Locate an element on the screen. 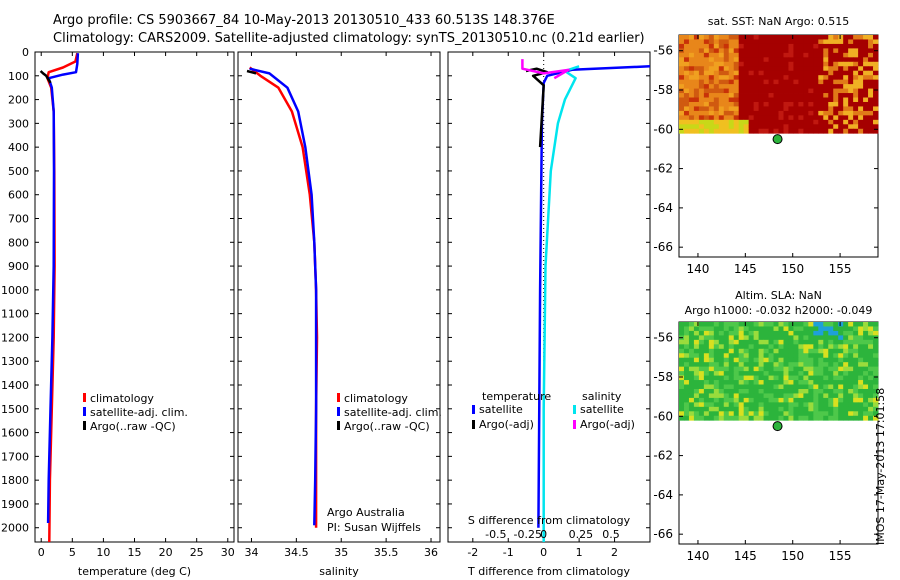 The image size is (900, 580). x-tick-label: 34.5 is located at coordinates (296, 552).